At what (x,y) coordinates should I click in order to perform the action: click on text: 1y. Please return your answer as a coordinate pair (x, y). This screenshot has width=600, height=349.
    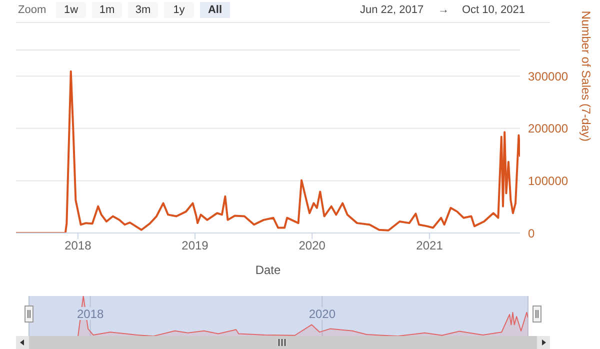
    Looking at the image, I should click on (179, 10).